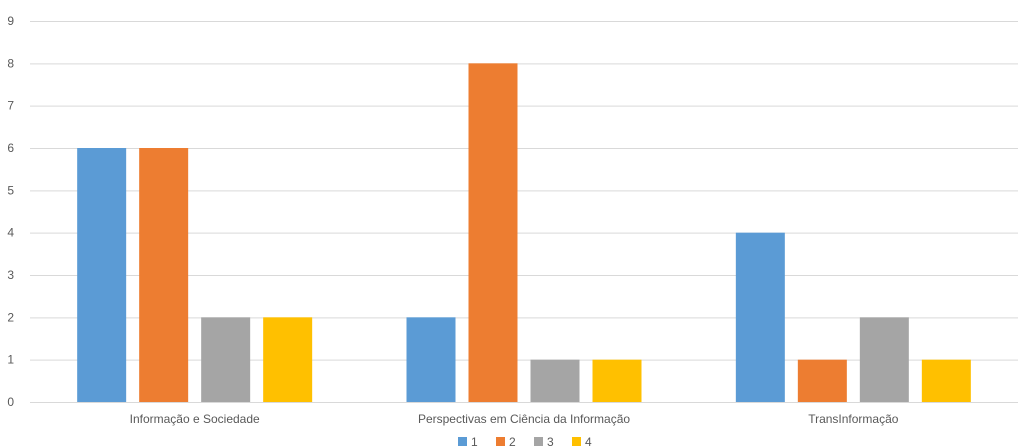 Image resolution: width=1021 pixels, height=447 pixels. What do you see at coordinates (10, 317) in the screenshot?
I see `y-tick-label: 2` at bounding box center [10, 317].